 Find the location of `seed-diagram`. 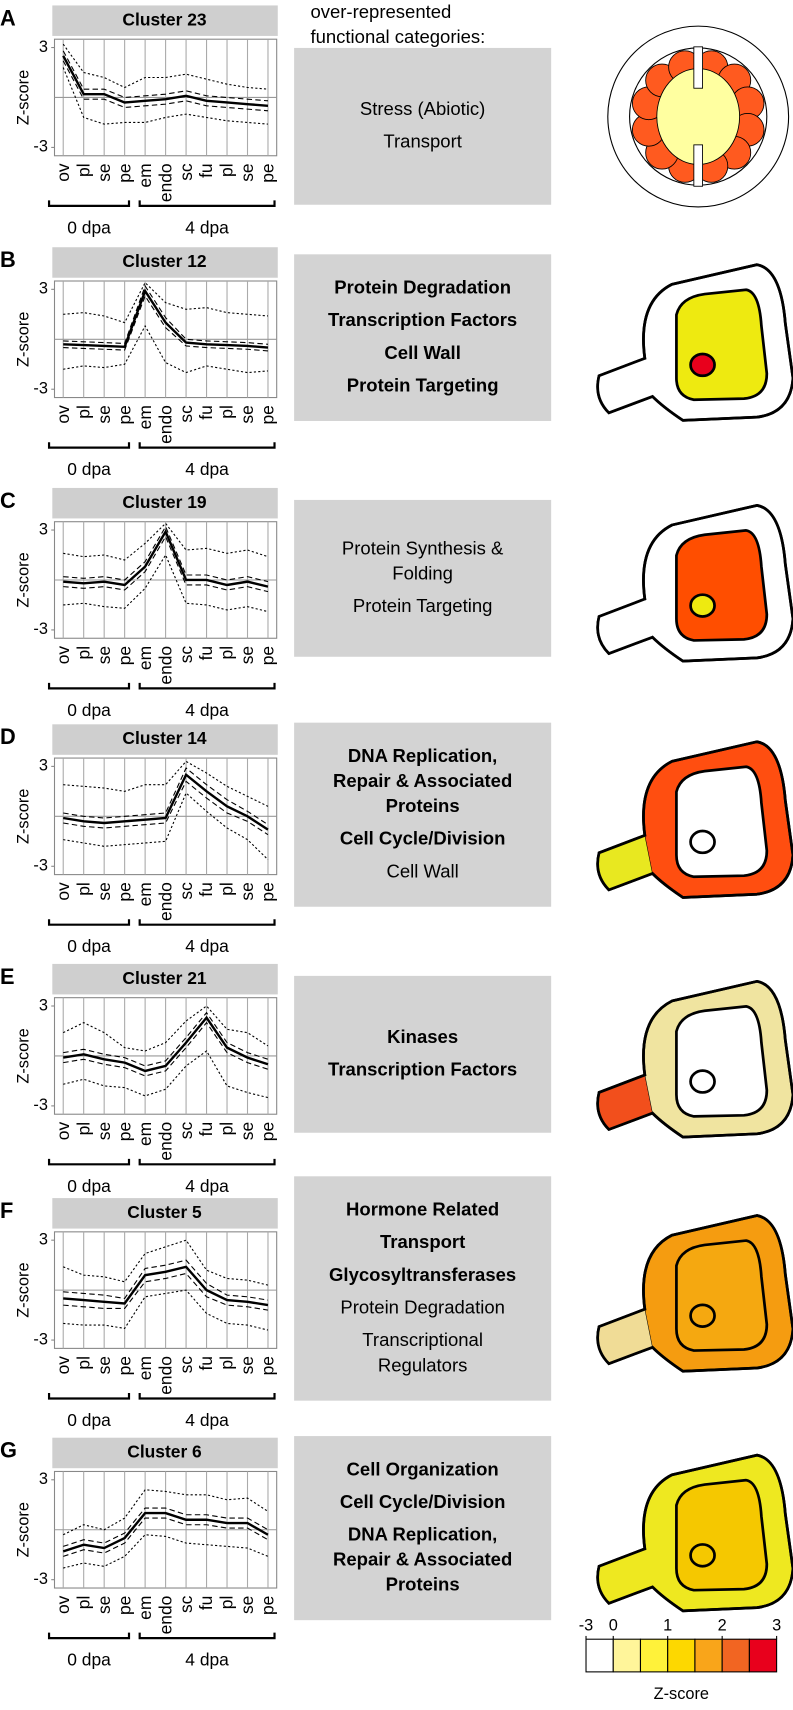

seed-diagram is located at coordinates (694, 1293).